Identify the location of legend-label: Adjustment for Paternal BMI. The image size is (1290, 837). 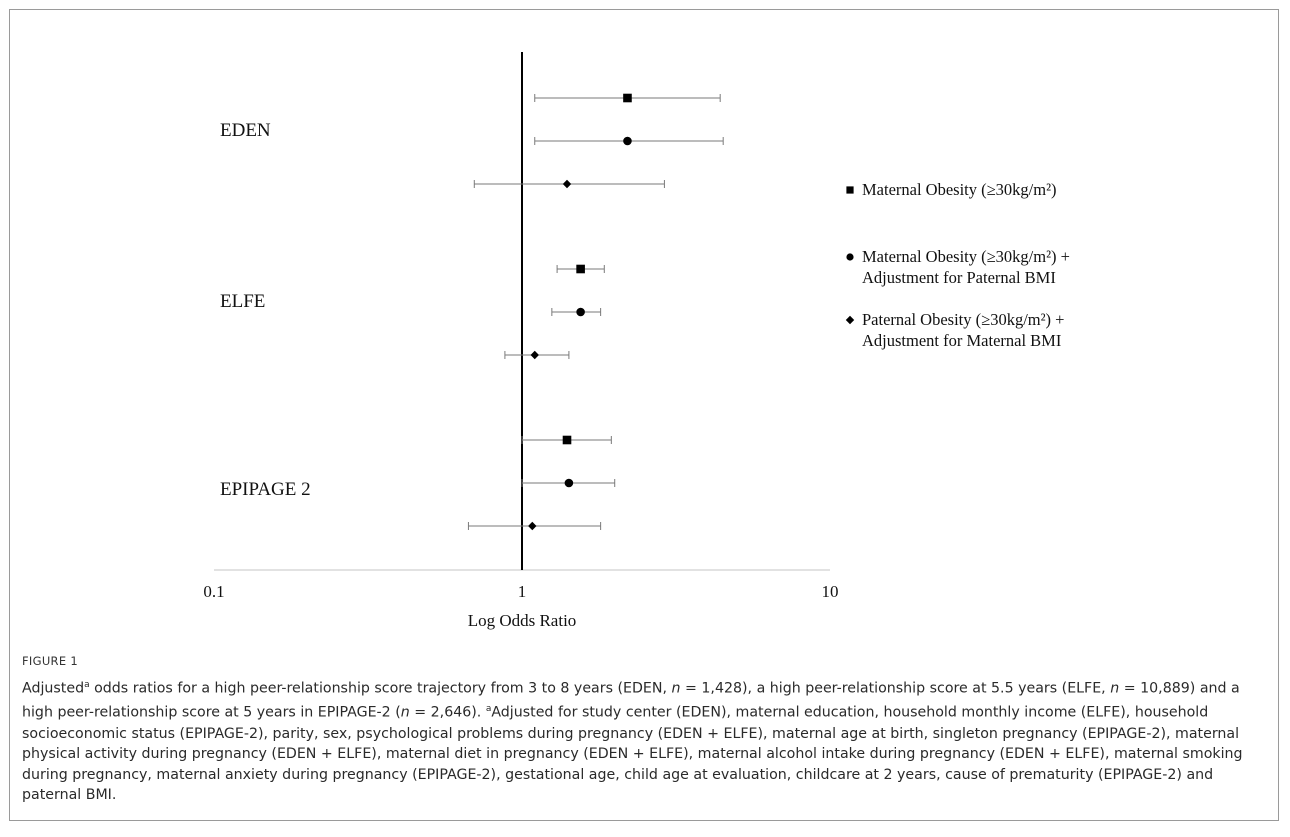
(959, 277).